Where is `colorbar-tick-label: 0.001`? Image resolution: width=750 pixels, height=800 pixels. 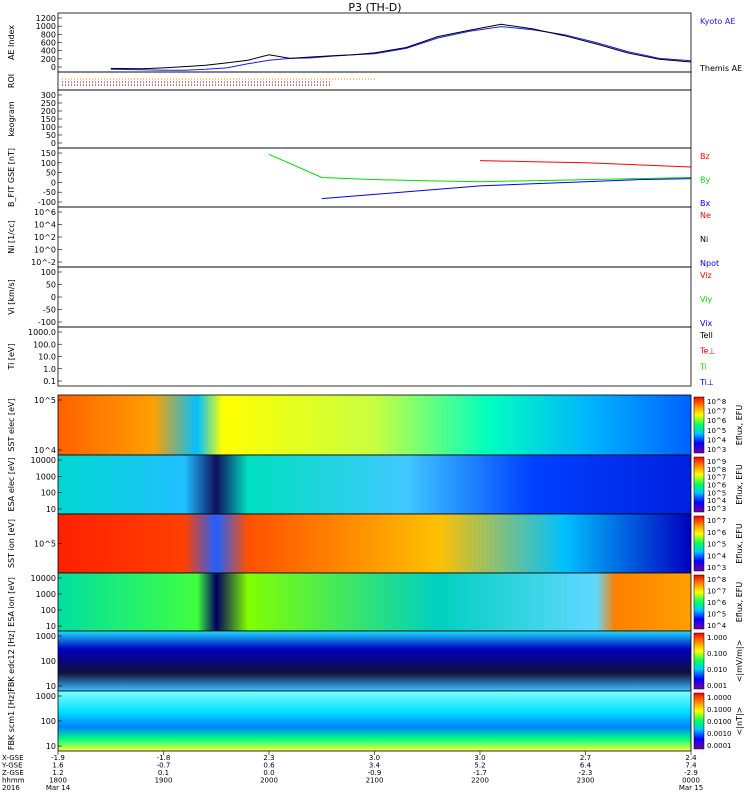
colorbar-tick-label: 0.001 is located at coordinates (717, 686).